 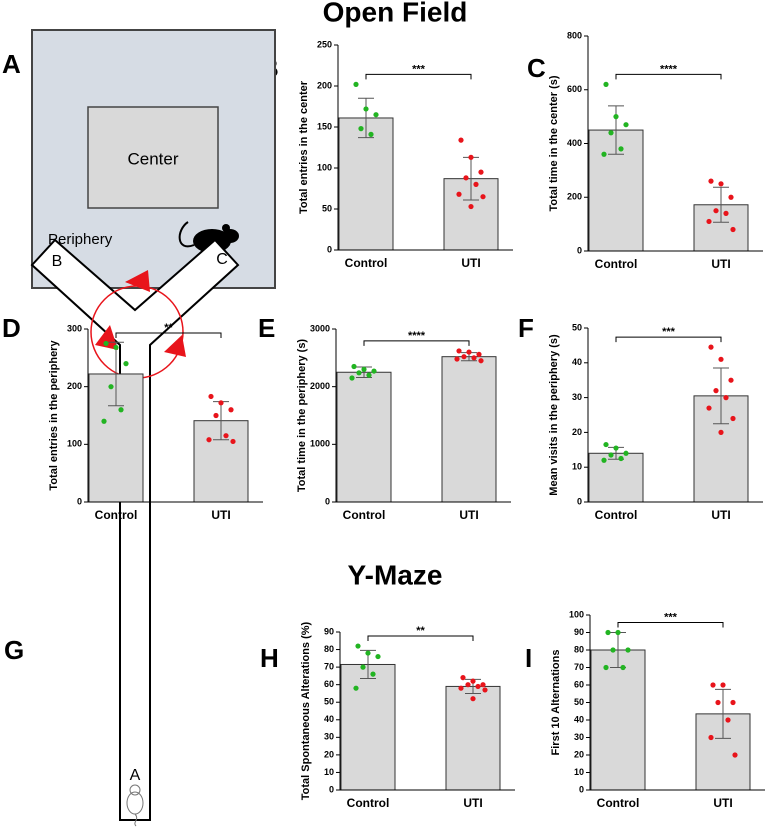 What do you see at coordinates (168, 328) in the screenshot?
I see `significance-label: **` at bounding box center [168, 328].